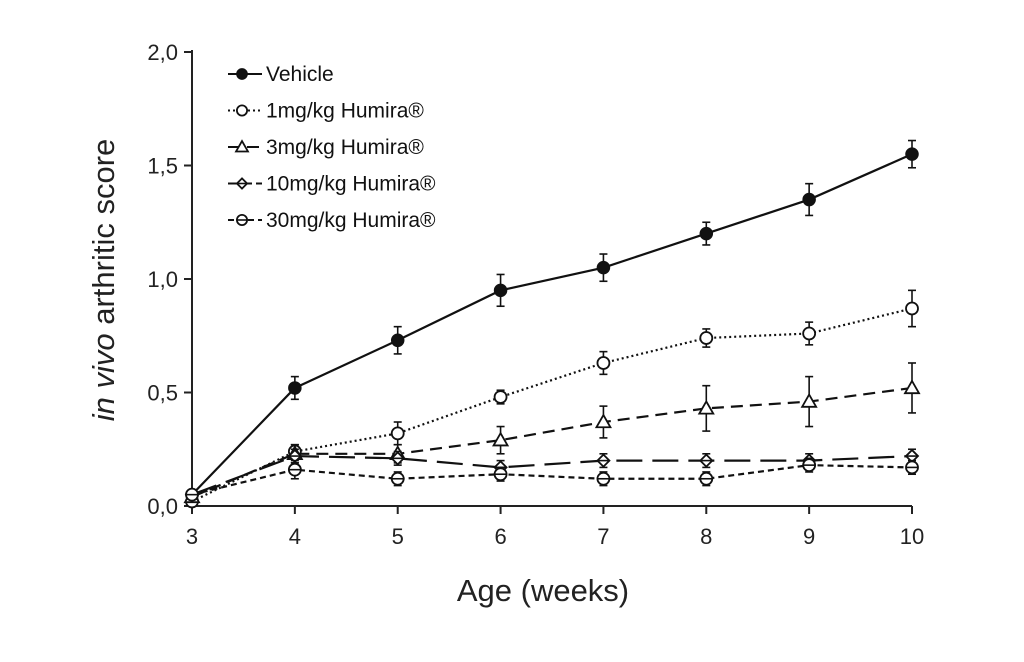  What do you see at coordinates (543, 590) in the screenshot?
I see `x-axis-title: Age (weeks)` at bounding box center [543, 590].